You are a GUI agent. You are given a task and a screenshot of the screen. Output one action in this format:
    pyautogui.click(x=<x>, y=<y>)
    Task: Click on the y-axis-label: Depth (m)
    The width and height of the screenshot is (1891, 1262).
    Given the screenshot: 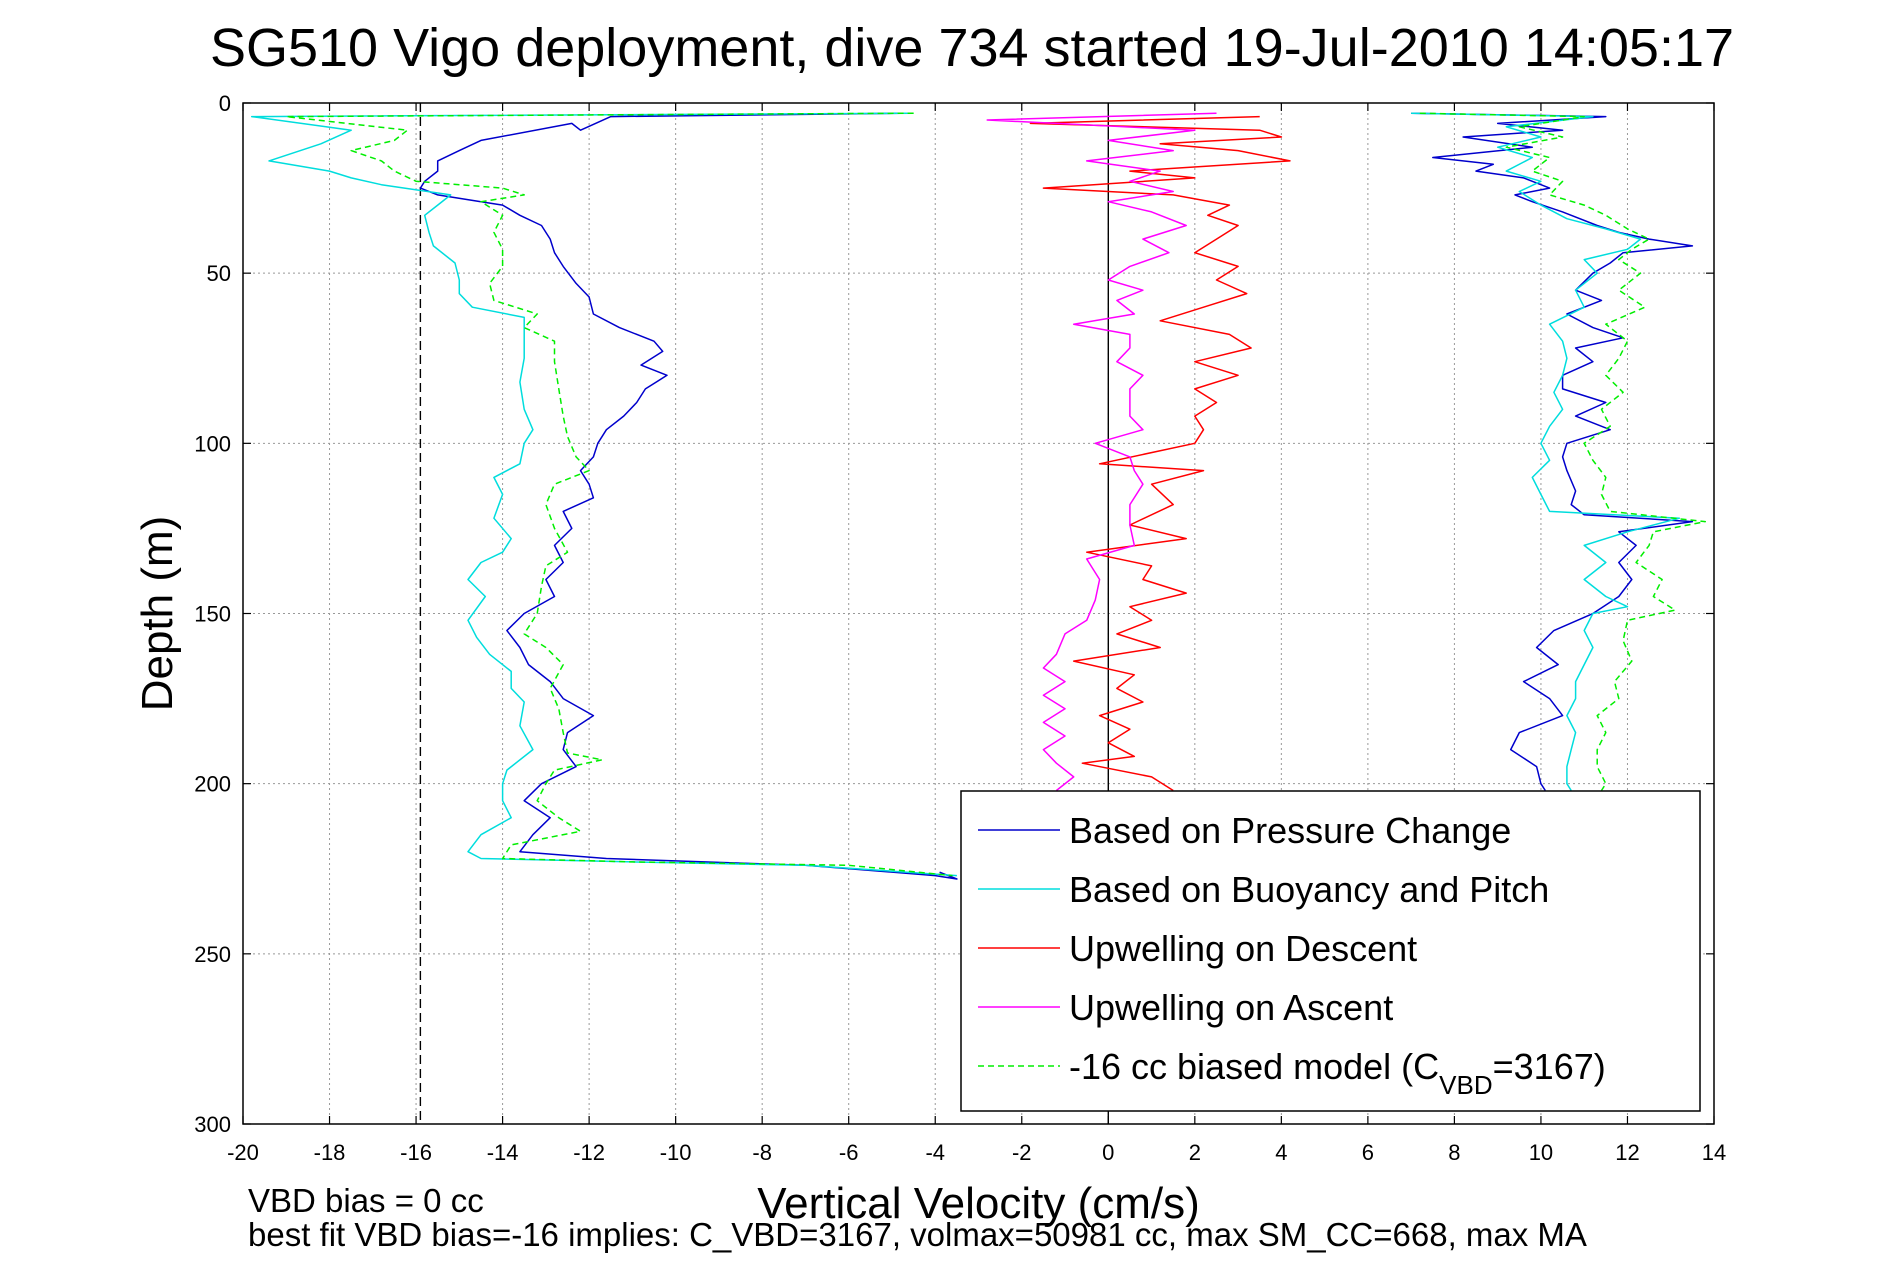 What is the action you would take?
    pyautogui.click(x=157, y=614)
    